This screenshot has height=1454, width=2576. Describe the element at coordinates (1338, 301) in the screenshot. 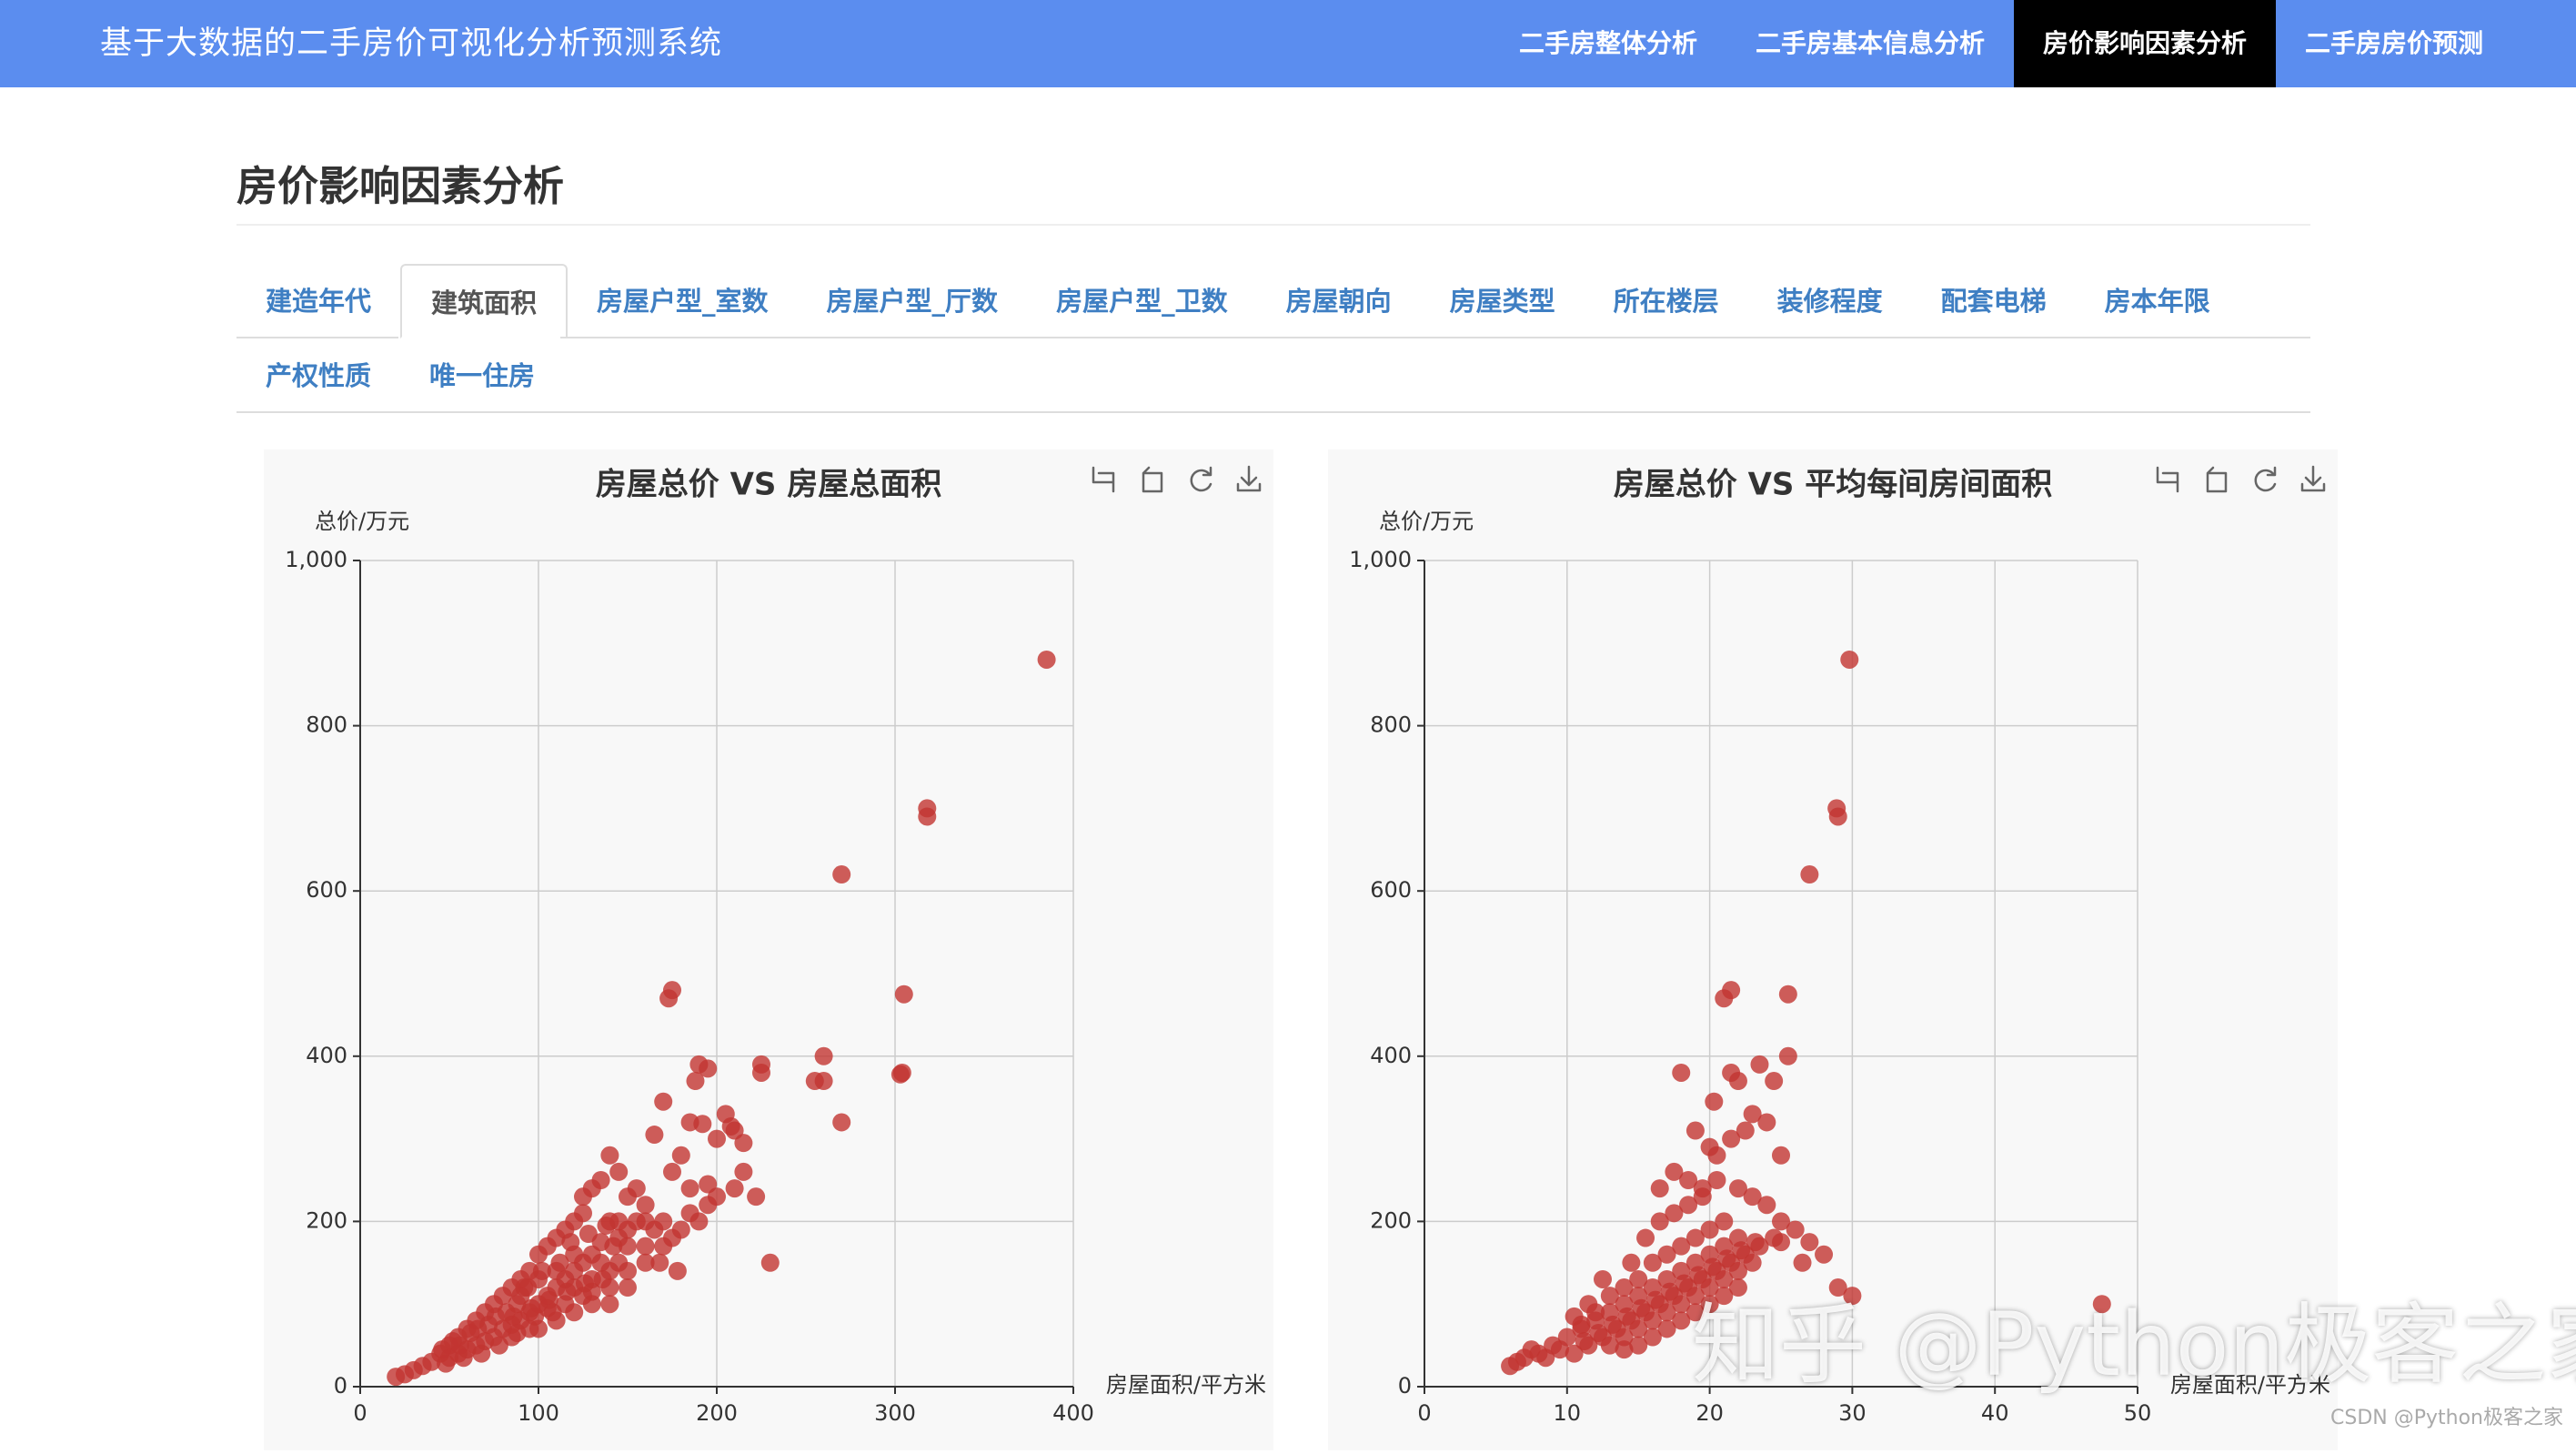

I see `tab-orientation: 房屋朝向` at that location.